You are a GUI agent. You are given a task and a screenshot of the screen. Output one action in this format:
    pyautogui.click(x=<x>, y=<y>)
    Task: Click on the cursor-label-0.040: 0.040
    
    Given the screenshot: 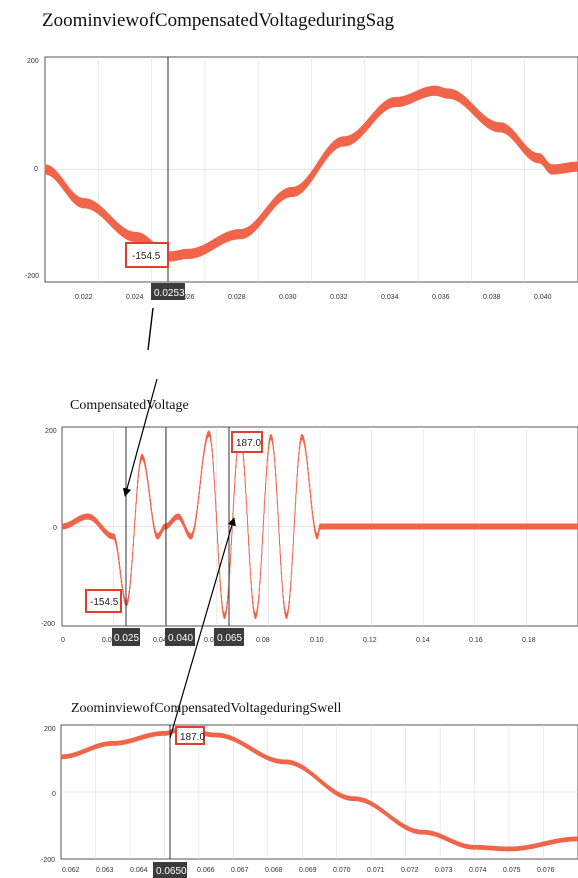 What is the action you would take?
    pyautogui.click(x=180, y=638)
    